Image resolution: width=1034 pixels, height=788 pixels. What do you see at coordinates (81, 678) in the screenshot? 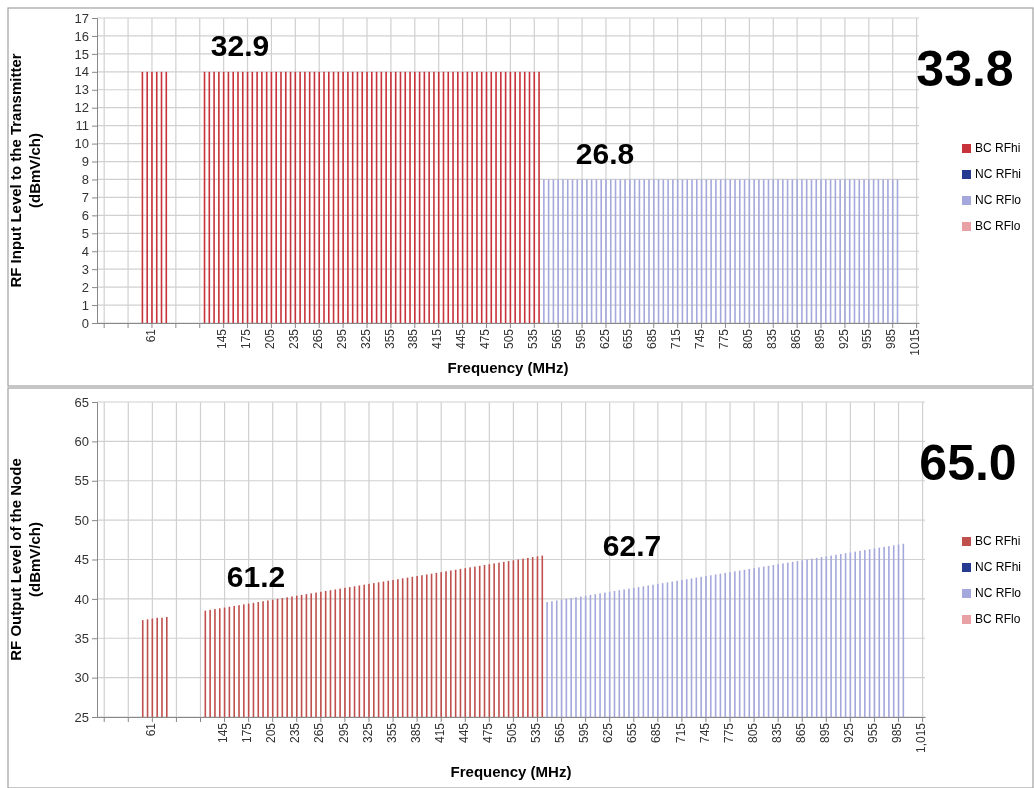
I see `y-tick-label: 30` at bounding box center [81, 678].